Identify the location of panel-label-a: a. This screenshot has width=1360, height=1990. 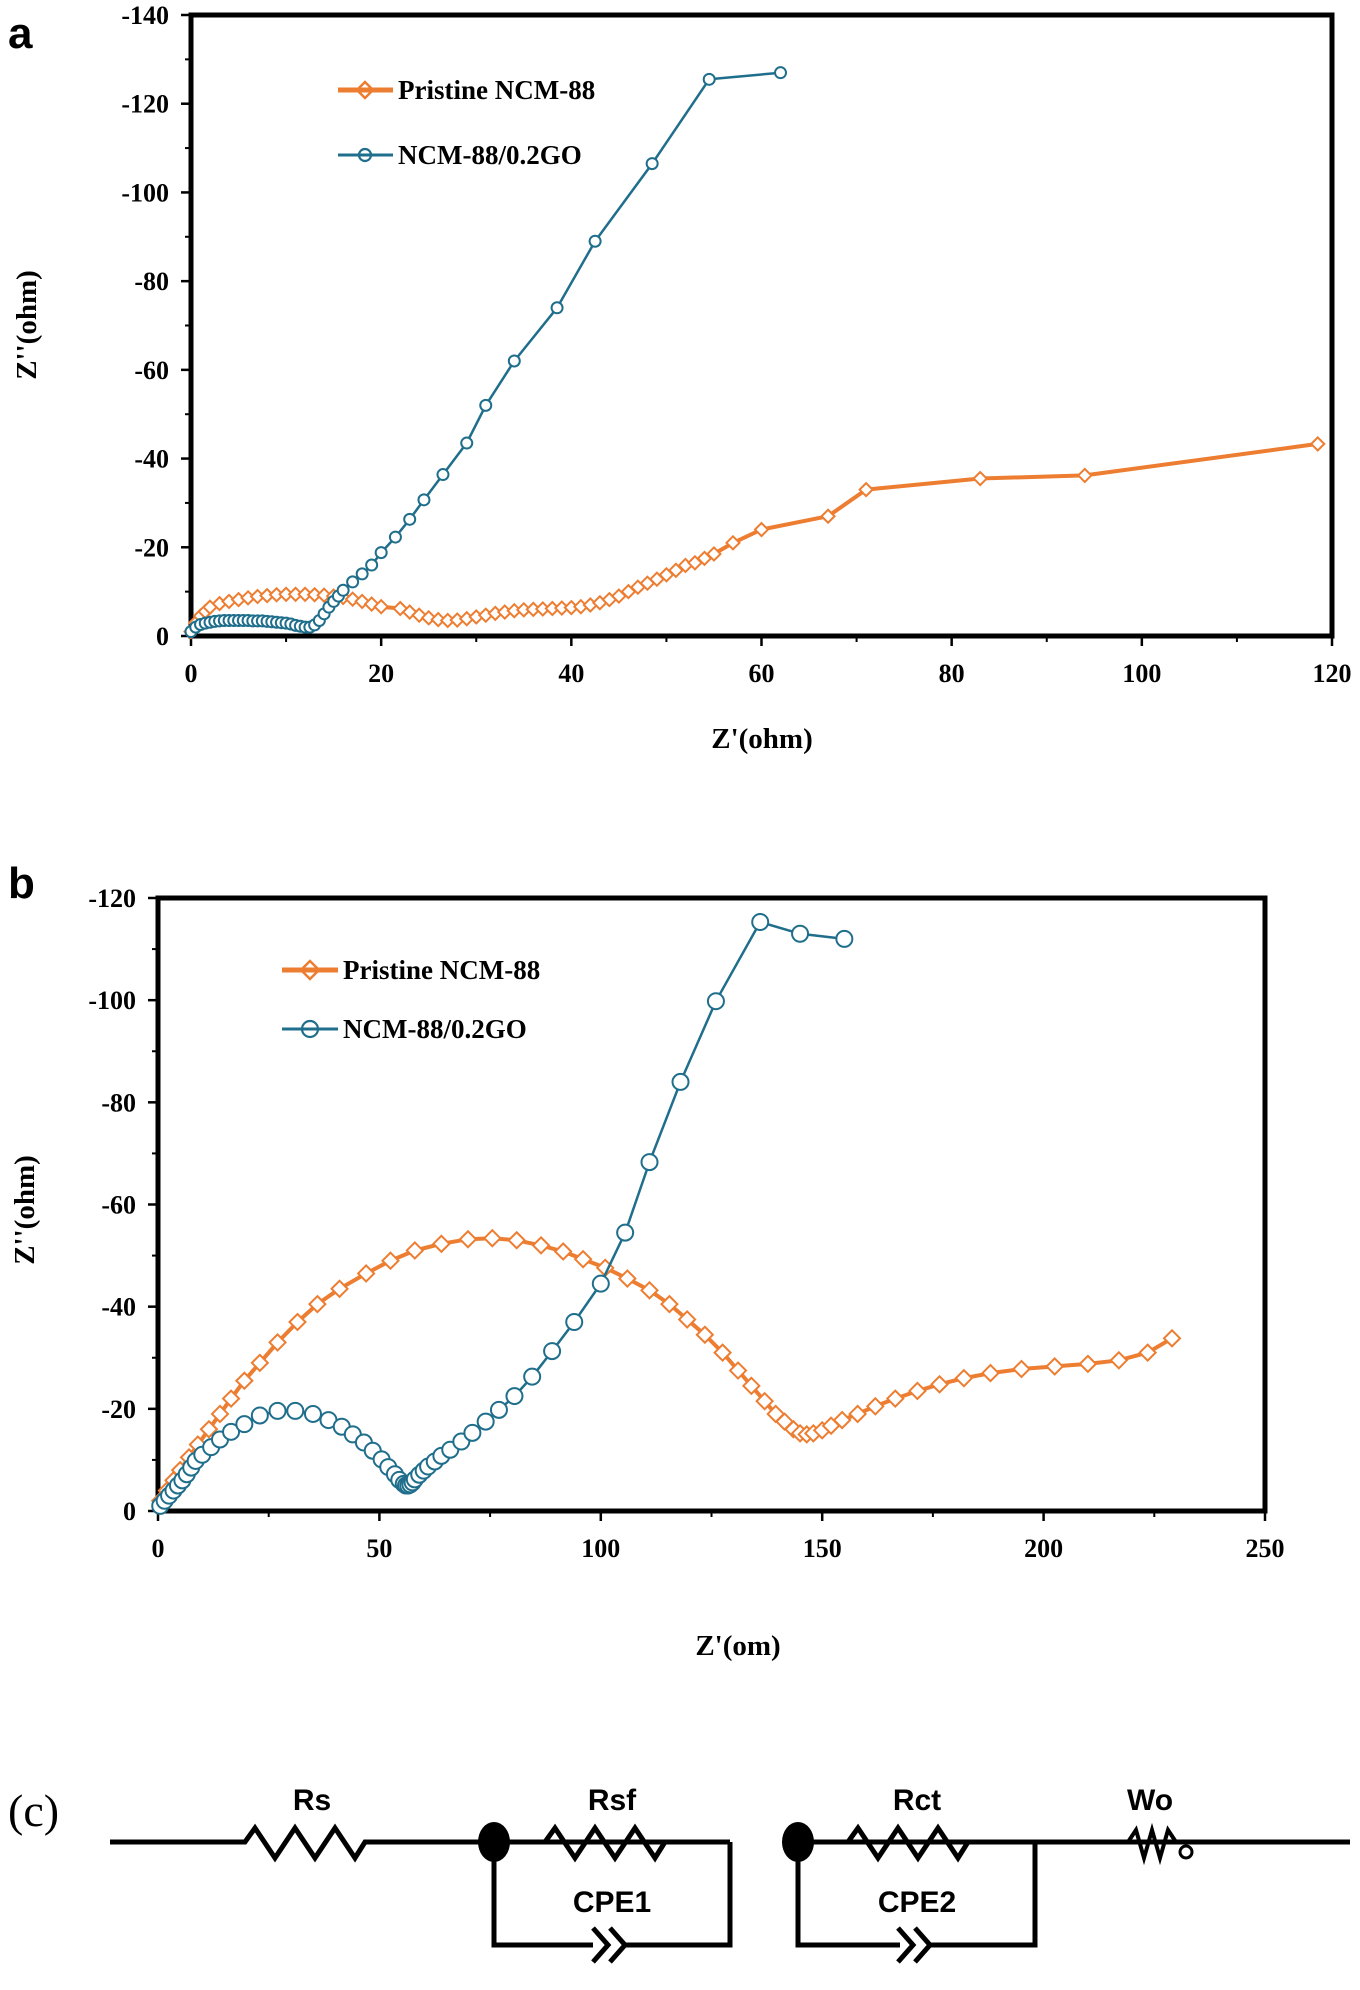
(20, 33).